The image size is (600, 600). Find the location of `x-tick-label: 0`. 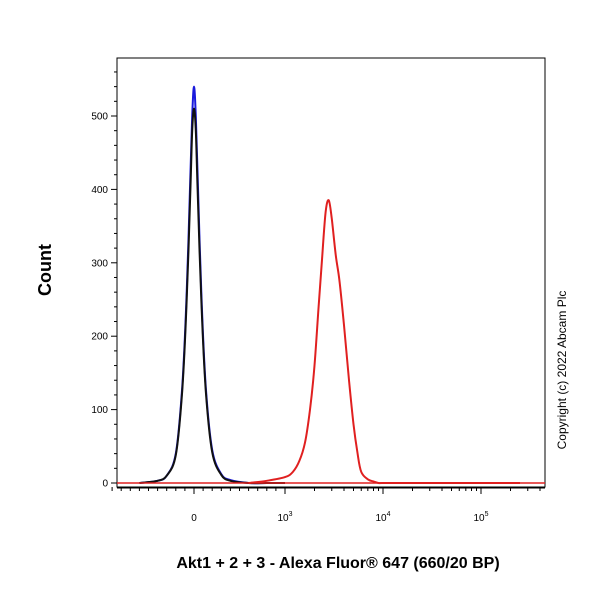

x-tick-label: 0 is located at coordinates (194, 518).